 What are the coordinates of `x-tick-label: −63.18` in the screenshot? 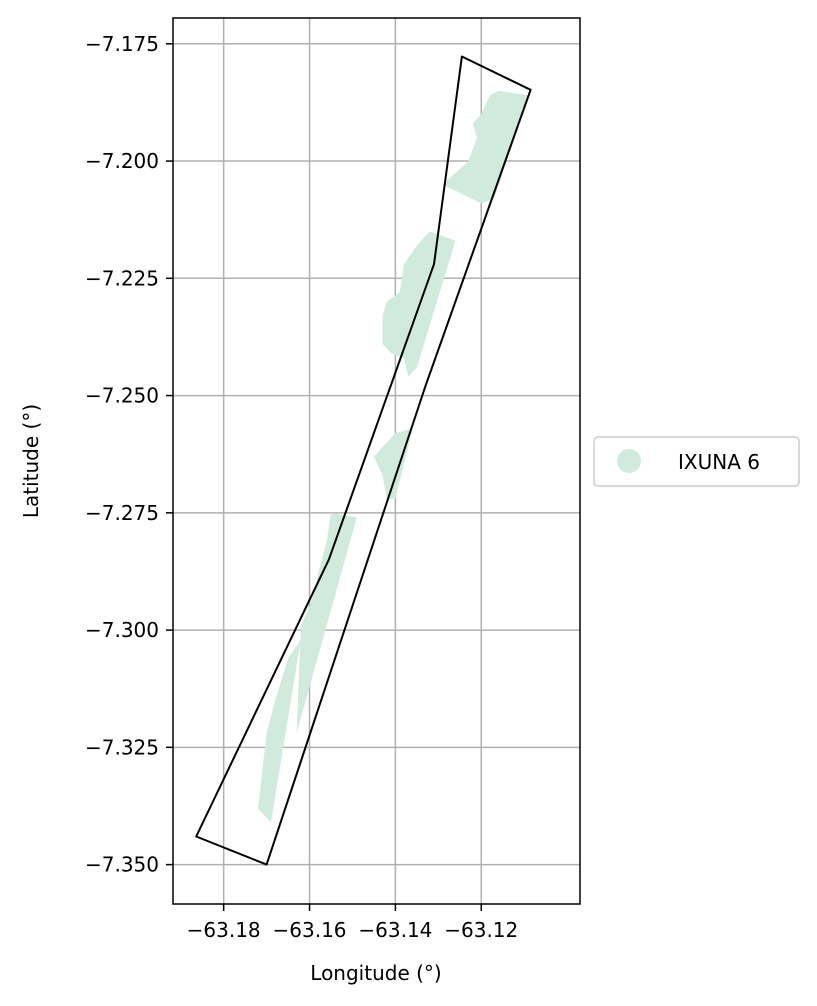 It's located at (224, 930).